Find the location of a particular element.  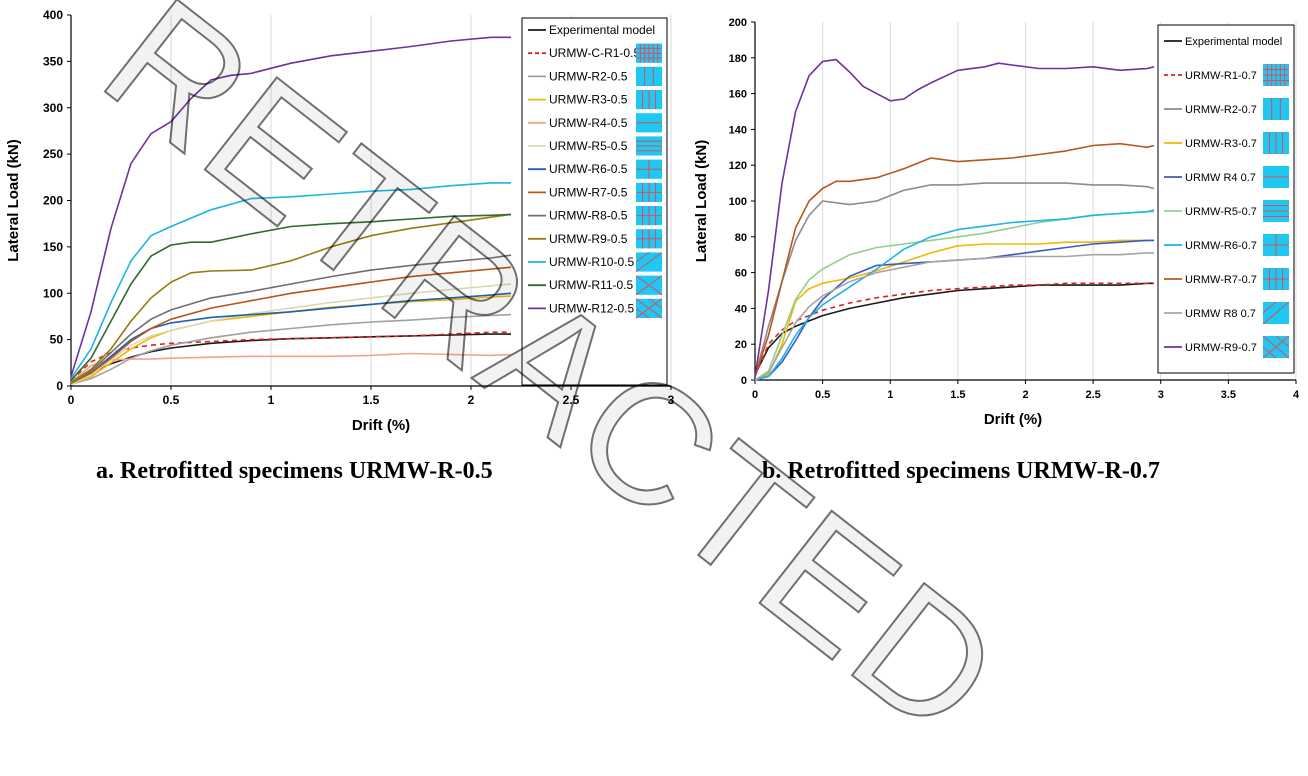

y-tick-label: 400 is located at coordinates (53, 15).